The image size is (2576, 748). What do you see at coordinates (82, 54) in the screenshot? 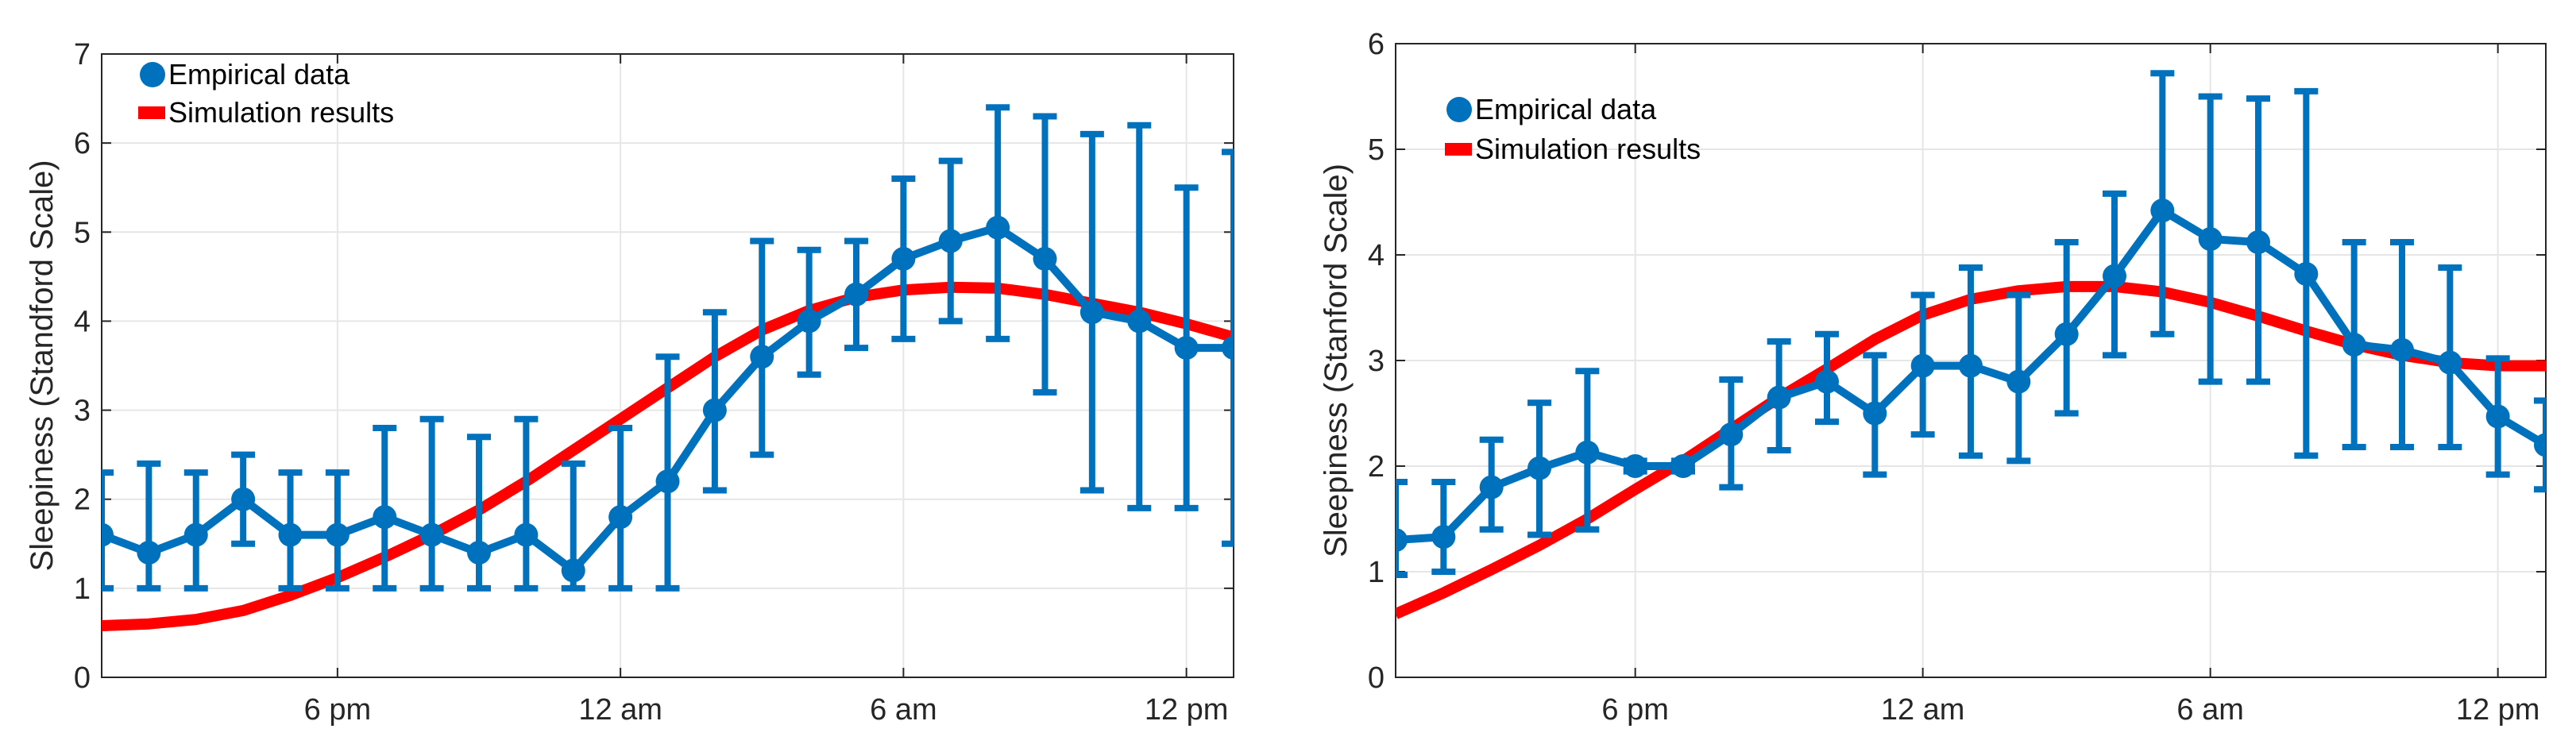
I see `y-tick-label: 7` at bounding box center [82, 54].